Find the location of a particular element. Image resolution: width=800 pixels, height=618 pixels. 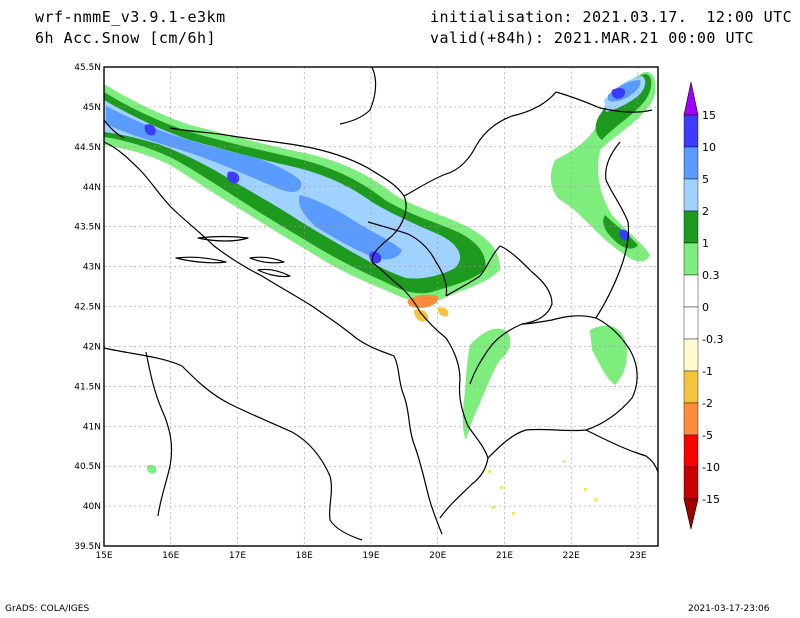

legend-label: 2 is located at coordinates (705, 211).